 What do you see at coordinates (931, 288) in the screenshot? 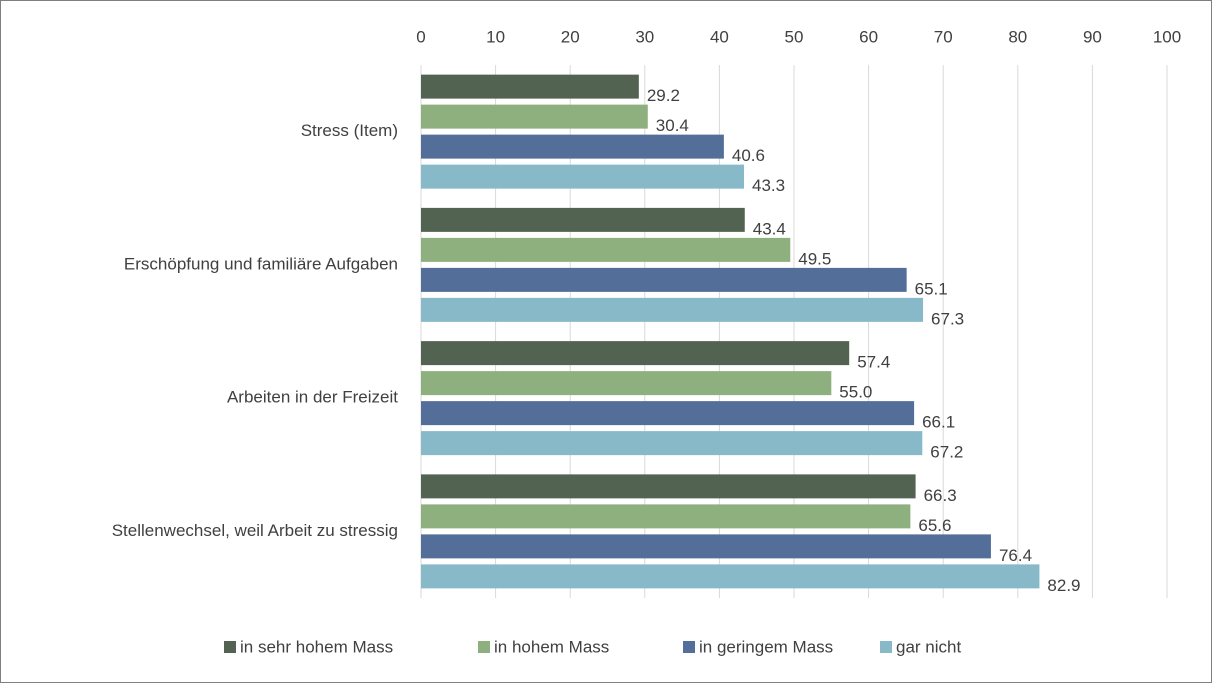
I see `value-label: 65.1` at bounding box center [931, 288].